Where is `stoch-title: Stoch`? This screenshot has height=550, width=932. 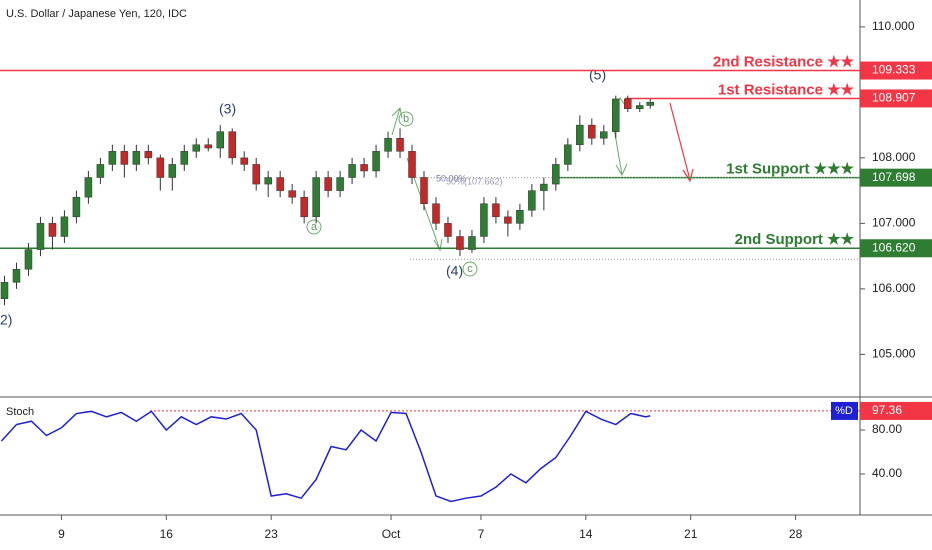 stoch-title: Stoch is located at coordinates (20, 412).